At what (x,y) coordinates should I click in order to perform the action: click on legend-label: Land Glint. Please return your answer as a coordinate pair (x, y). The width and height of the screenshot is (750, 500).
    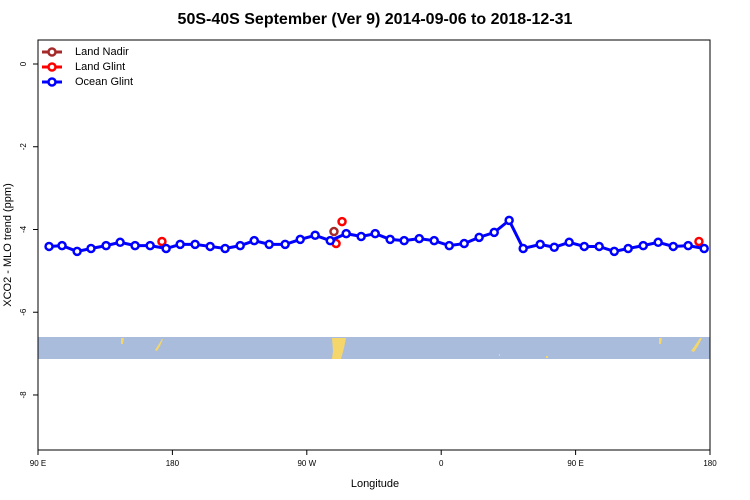
    Looking at the image, I should click on (100, 67).